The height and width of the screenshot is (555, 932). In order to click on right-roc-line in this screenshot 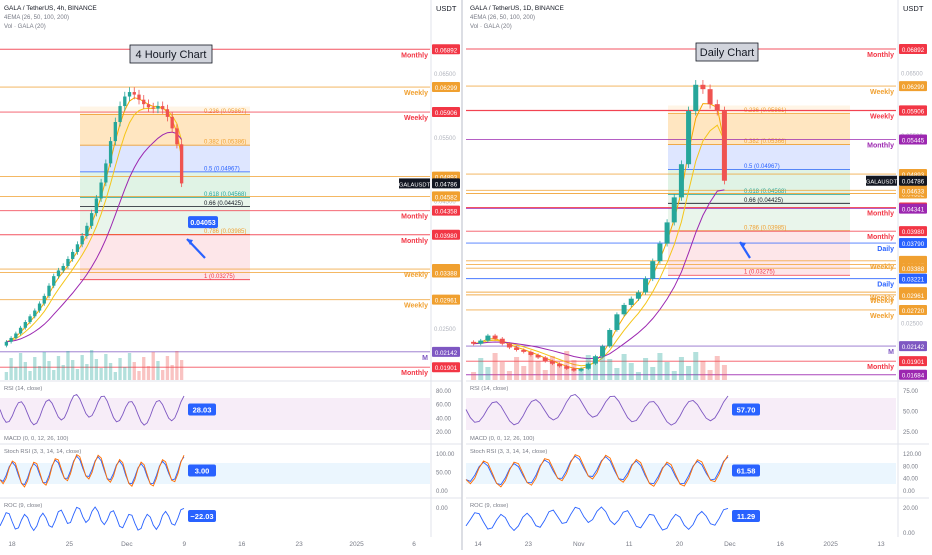, I will do `click(597, 519)`.